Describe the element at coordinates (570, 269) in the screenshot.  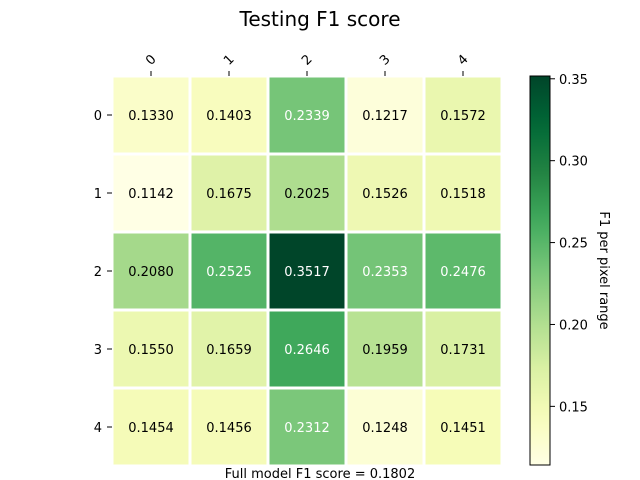
I see `colorbar: 0.15 0.20 0.25 0.30 0.35 F1 per pixel range` at that location.